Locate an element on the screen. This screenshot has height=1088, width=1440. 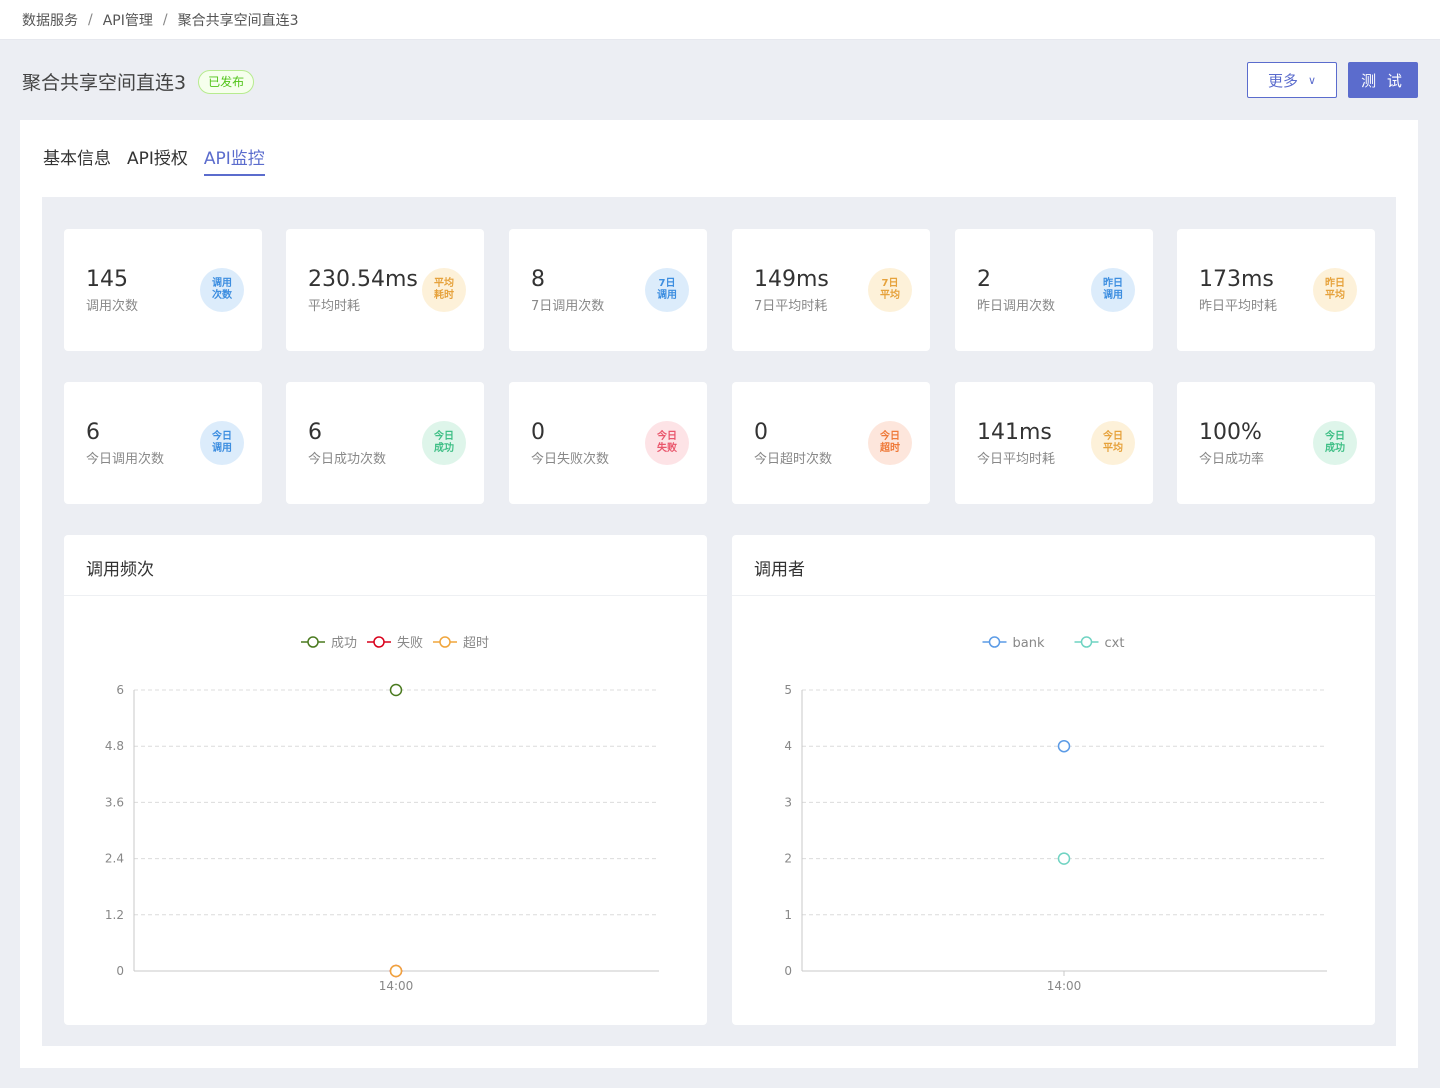
stat-card: 0 今日失败次数 今日失败 is located at coordinates (608, 443).